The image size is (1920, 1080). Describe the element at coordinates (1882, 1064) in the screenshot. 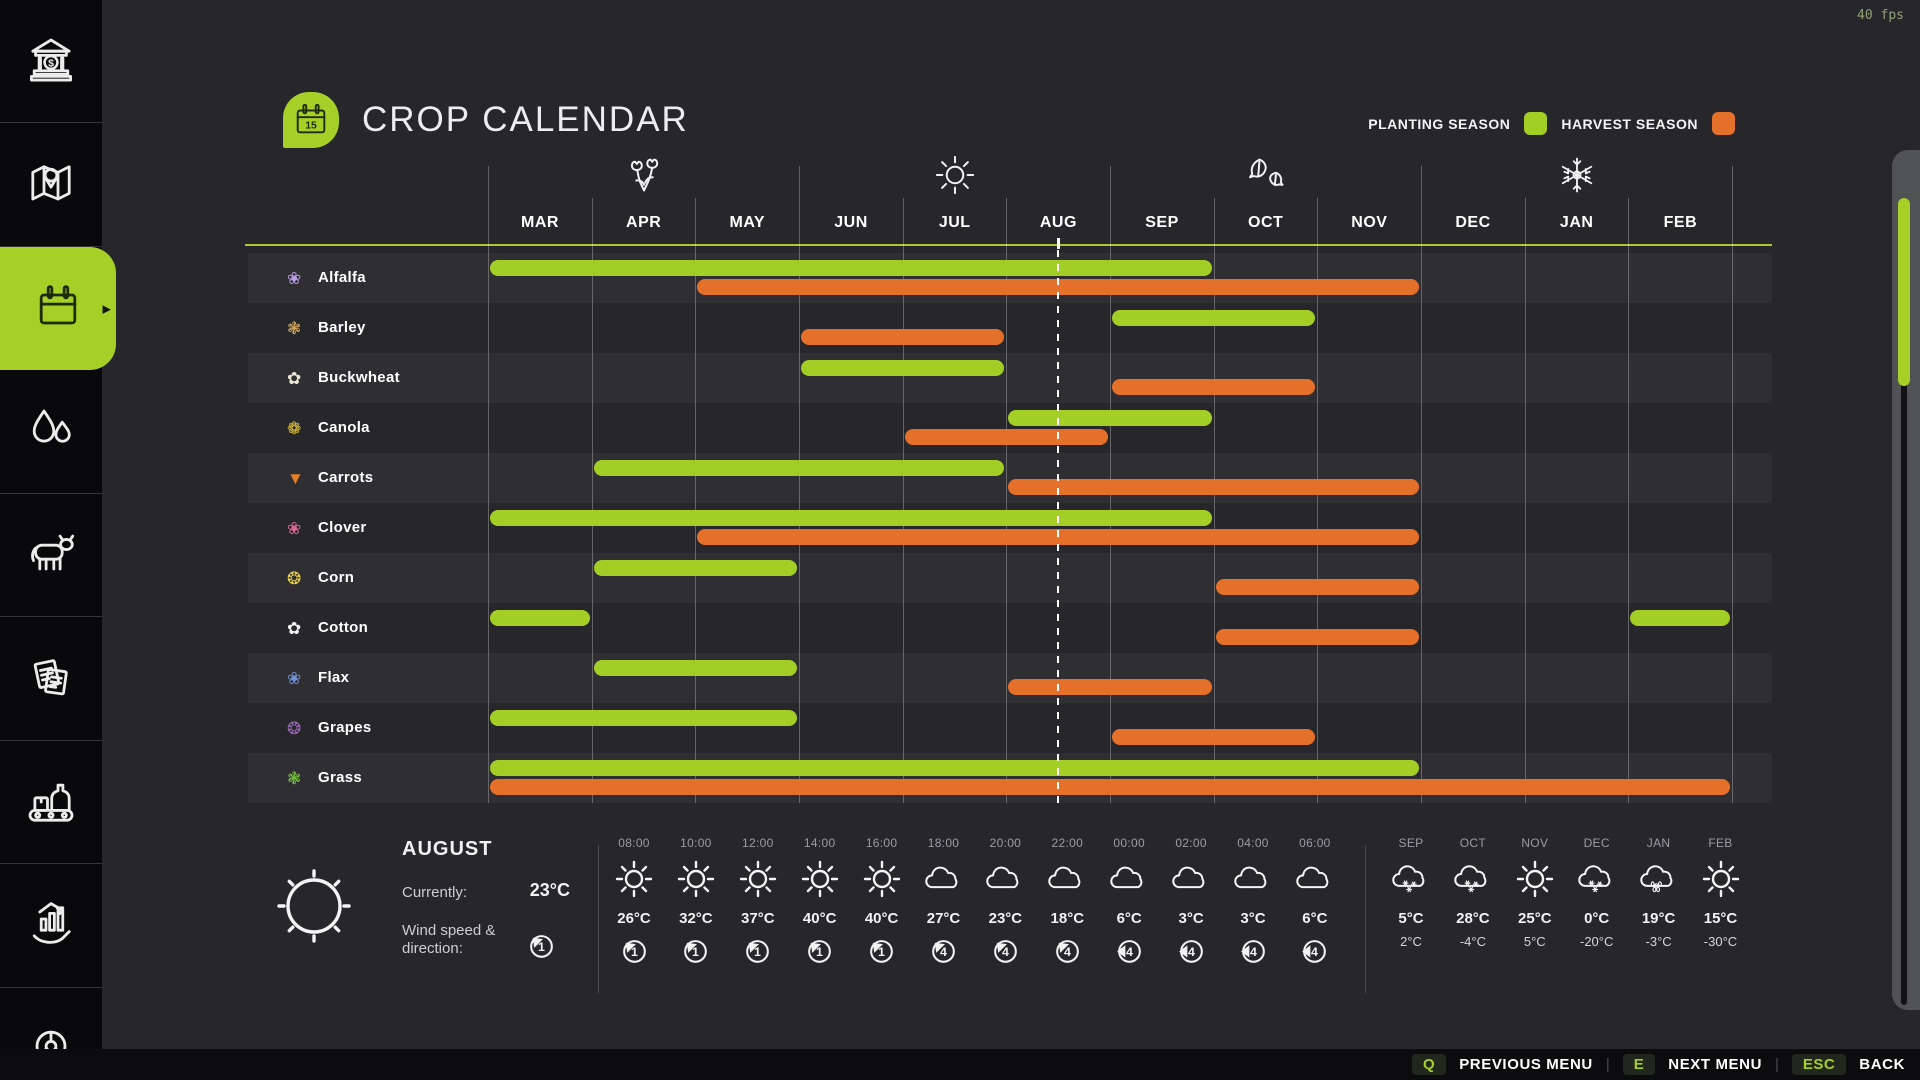

I see `footer-button-back: BACK` at that location.